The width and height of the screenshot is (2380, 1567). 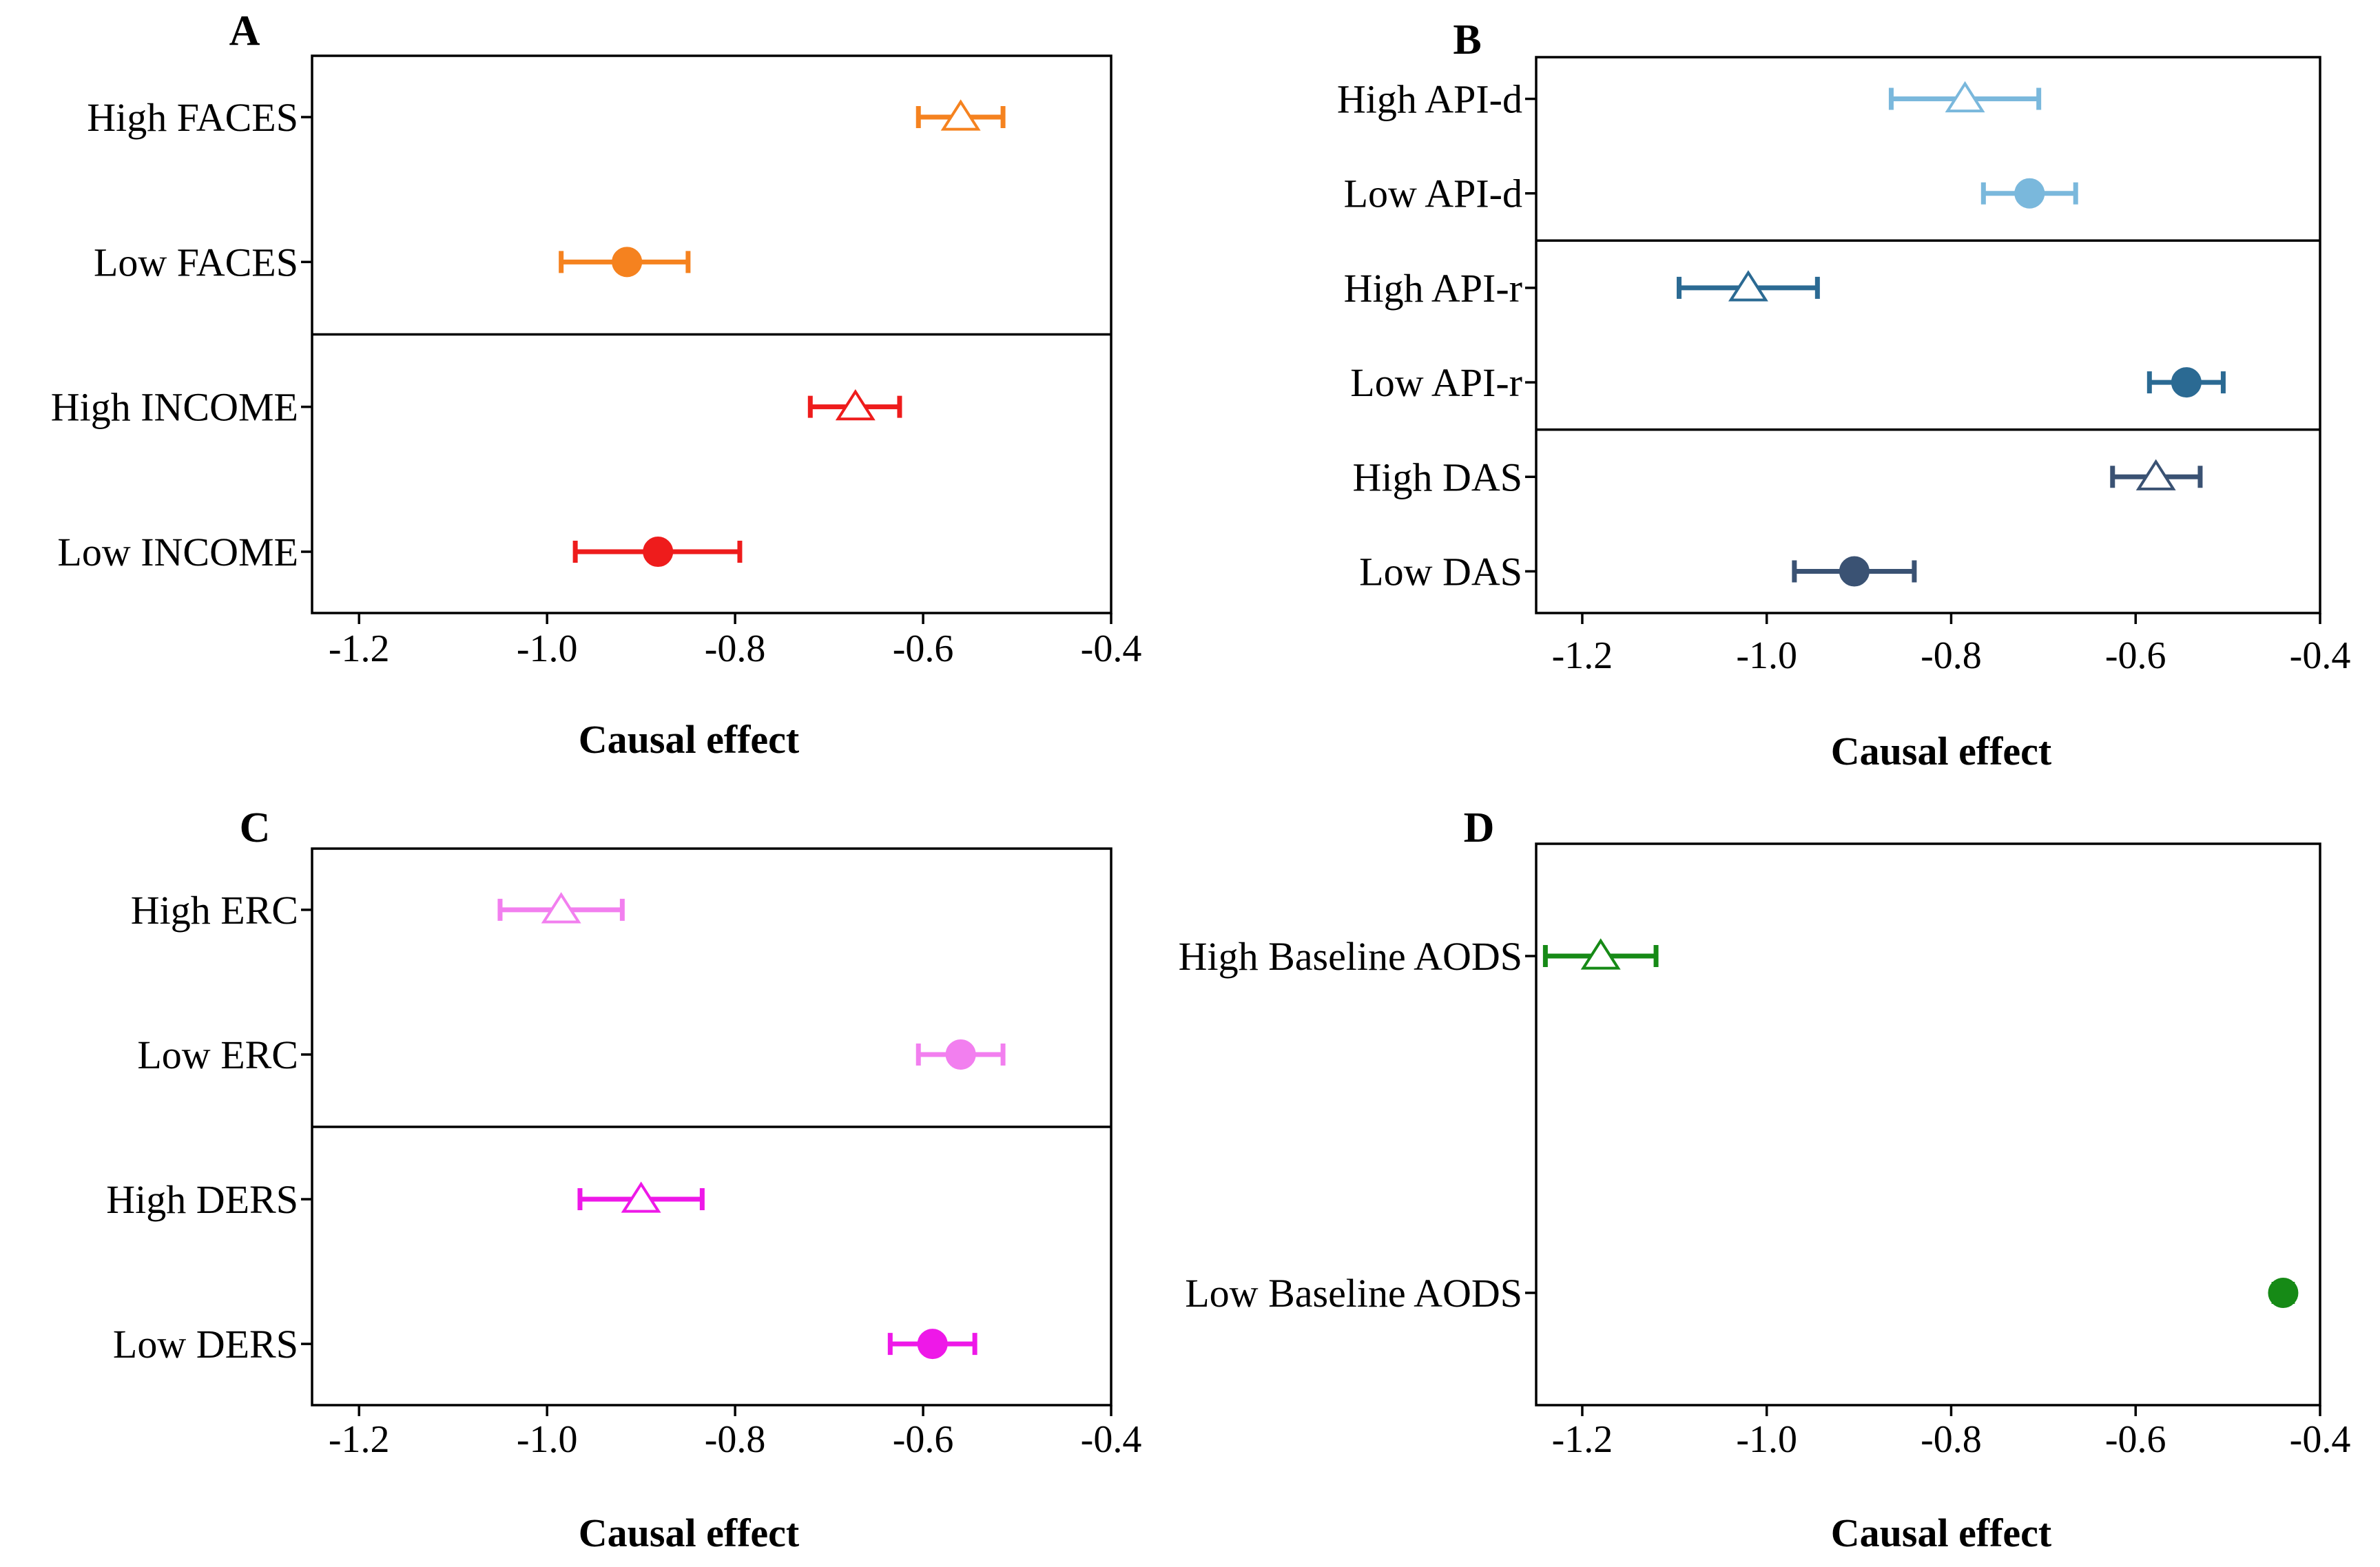 What do you see at coordinates (1350, 956) in the screenshot?
I see `row-label: High Baseline AODS` at bounding box center [1350, 956].